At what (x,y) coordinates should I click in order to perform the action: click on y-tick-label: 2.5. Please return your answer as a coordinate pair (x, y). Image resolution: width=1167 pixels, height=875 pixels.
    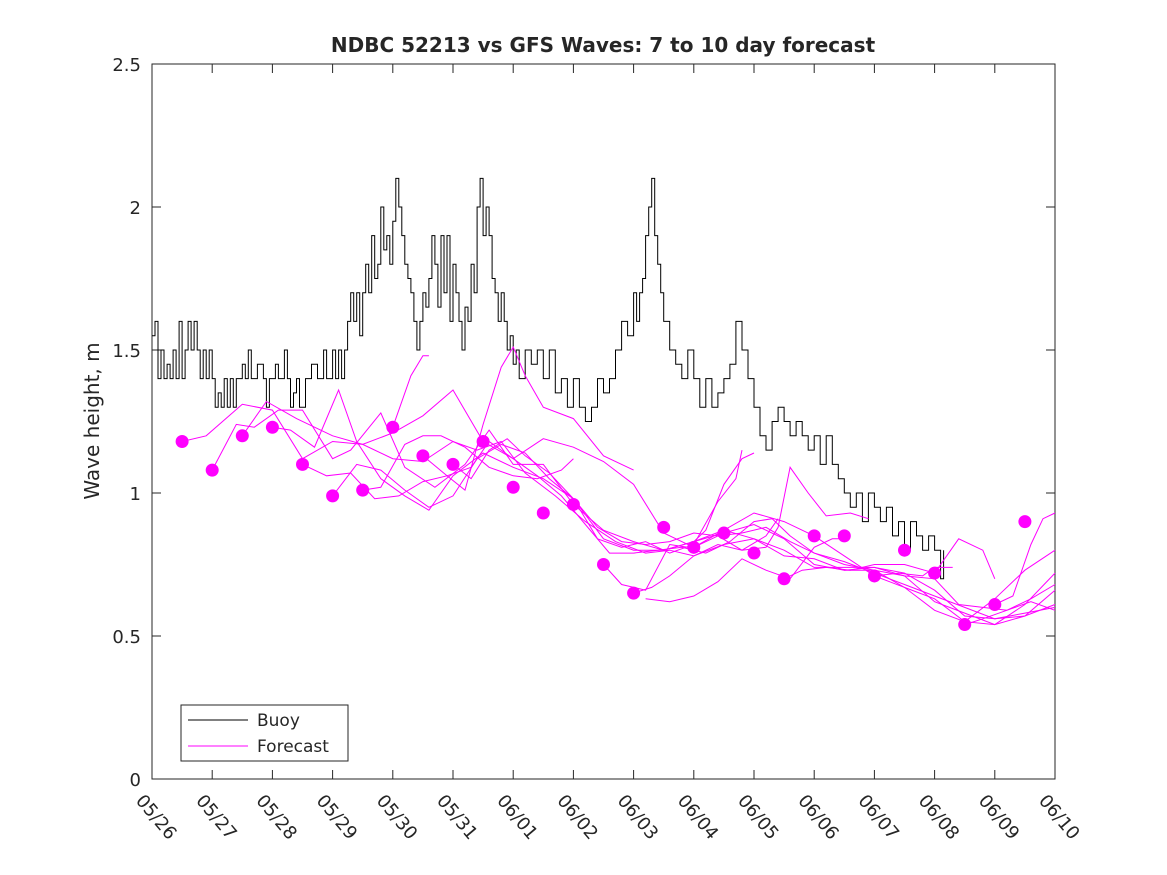
    Looking at the image, I should click on (126, 65).